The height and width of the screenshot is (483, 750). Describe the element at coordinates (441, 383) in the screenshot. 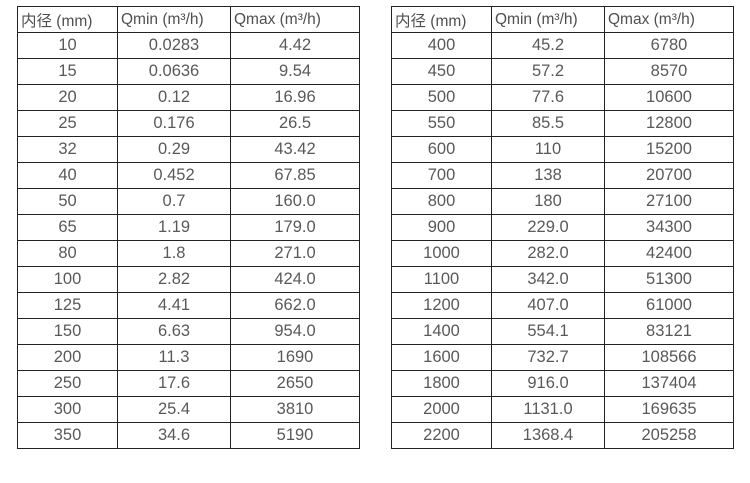

I see `diameter-cell: 1800` at that location.